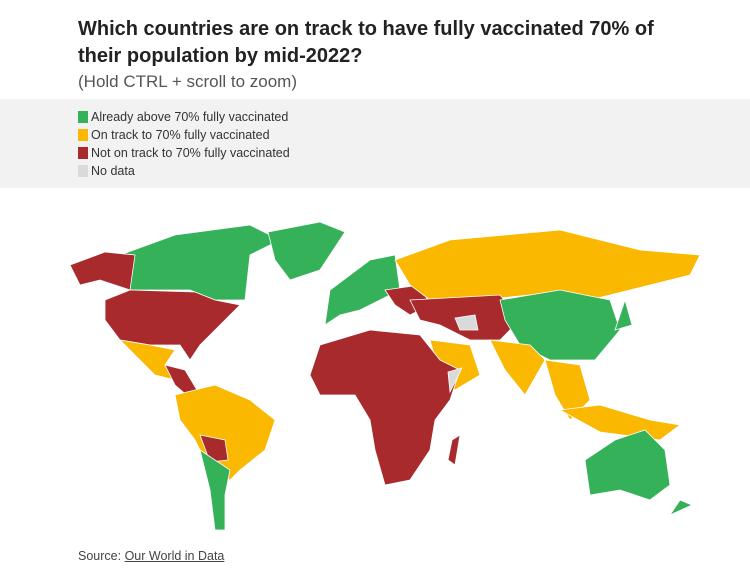 The image size is (750, 579). What do you see at coordinates (466, 322) in the screenshot?
I see `turkmenistan` at bounding box center [466, 322].